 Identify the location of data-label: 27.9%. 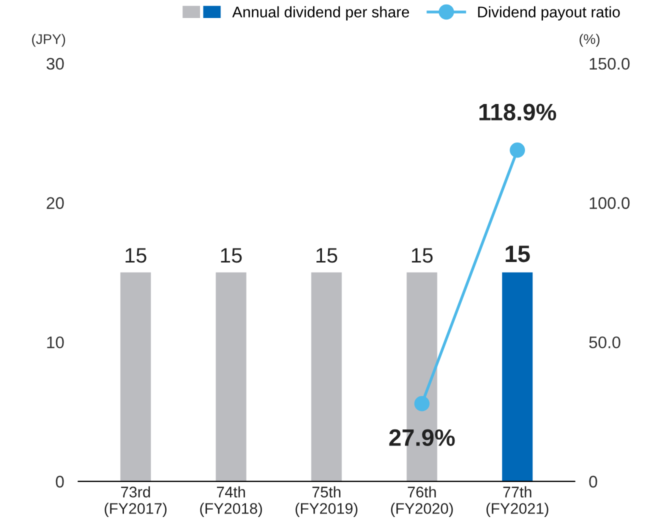
(422, 437).